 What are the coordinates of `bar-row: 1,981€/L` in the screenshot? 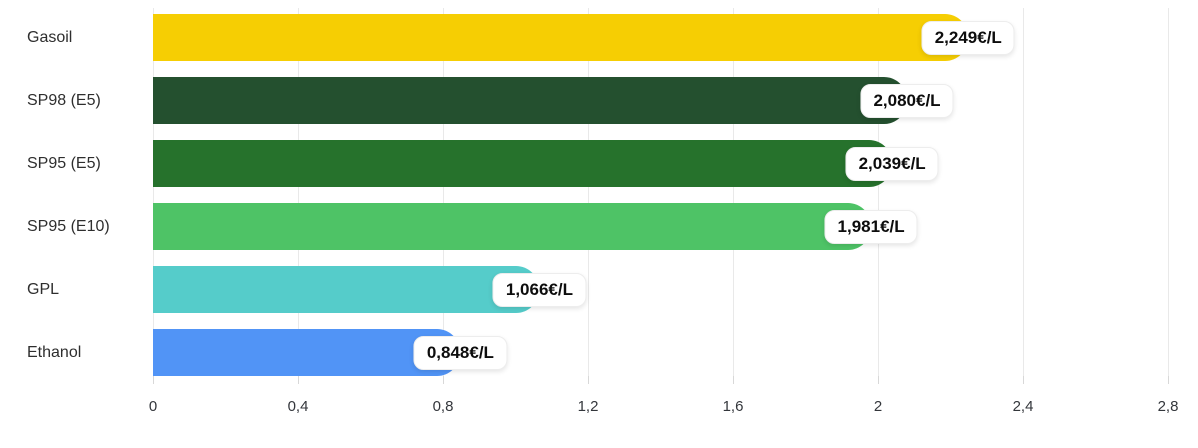 It's located at (660, 226).